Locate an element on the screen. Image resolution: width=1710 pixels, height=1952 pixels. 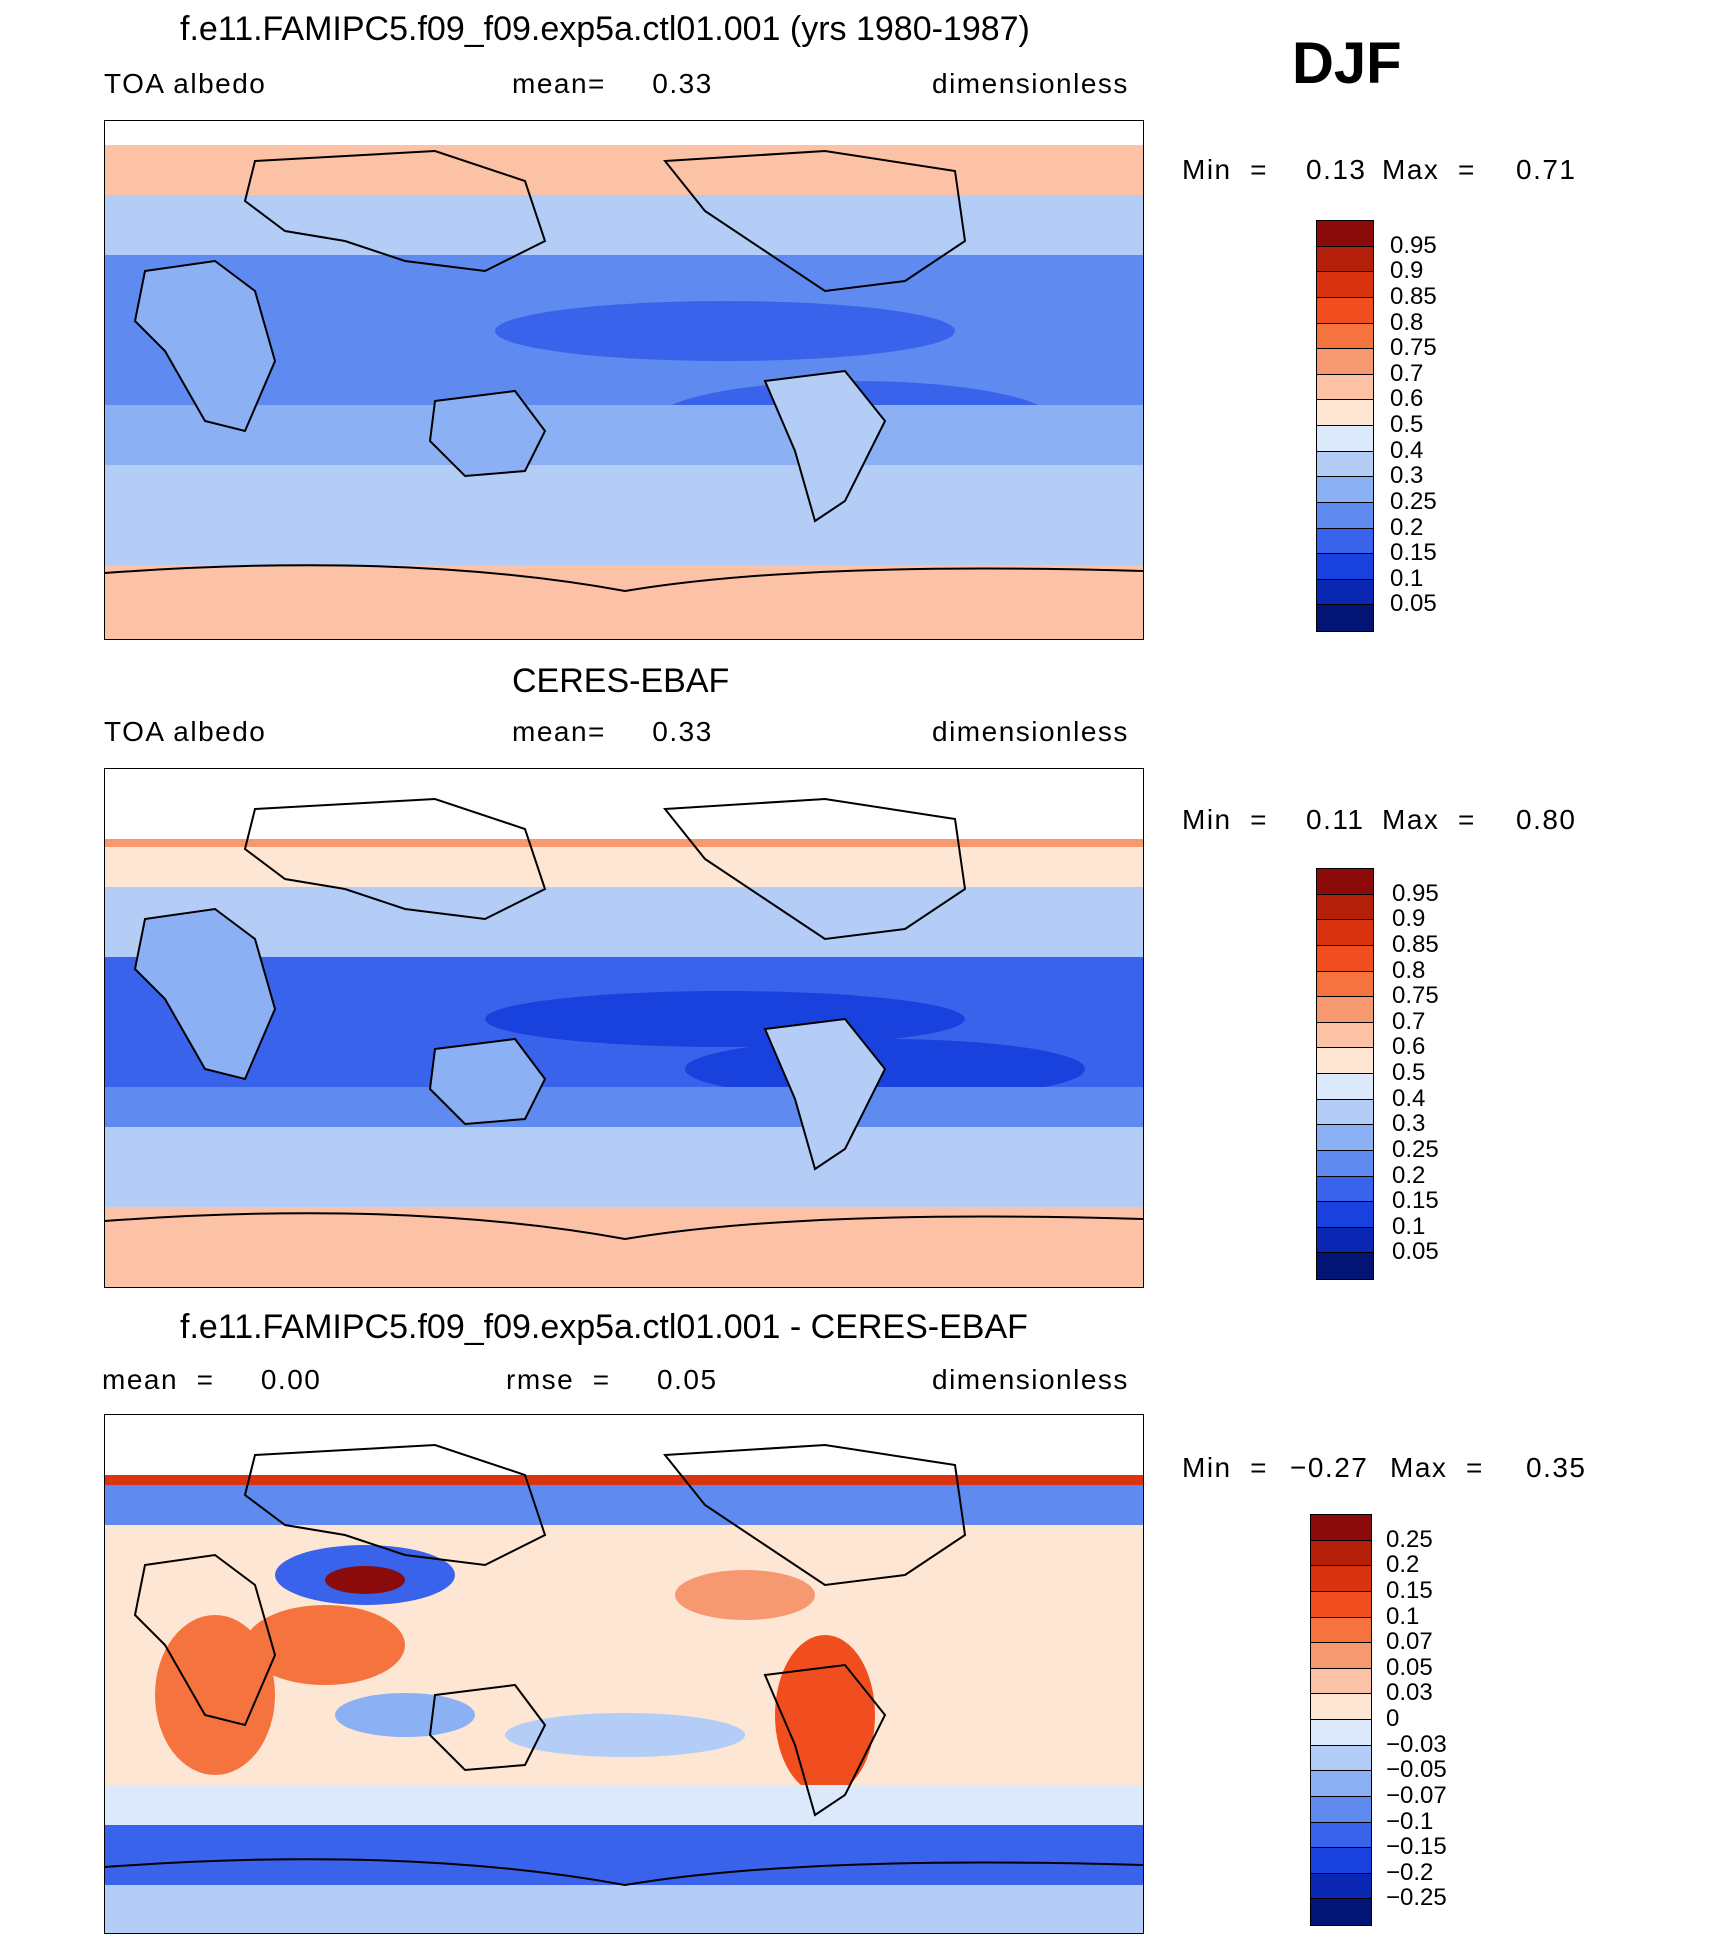
panel-obs-max-label: Max = is located at coordinates (1429, 819).